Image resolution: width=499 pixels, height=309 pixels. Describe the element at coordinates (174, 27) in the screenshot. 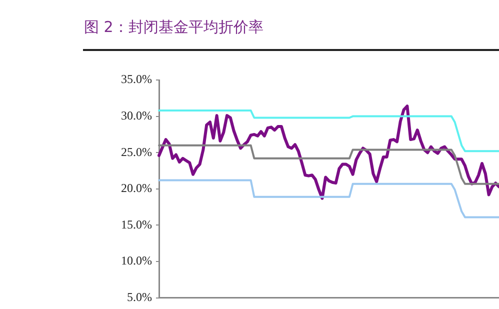

I see `chart-title: 图 2：封闭基金平均折价率` at that location.